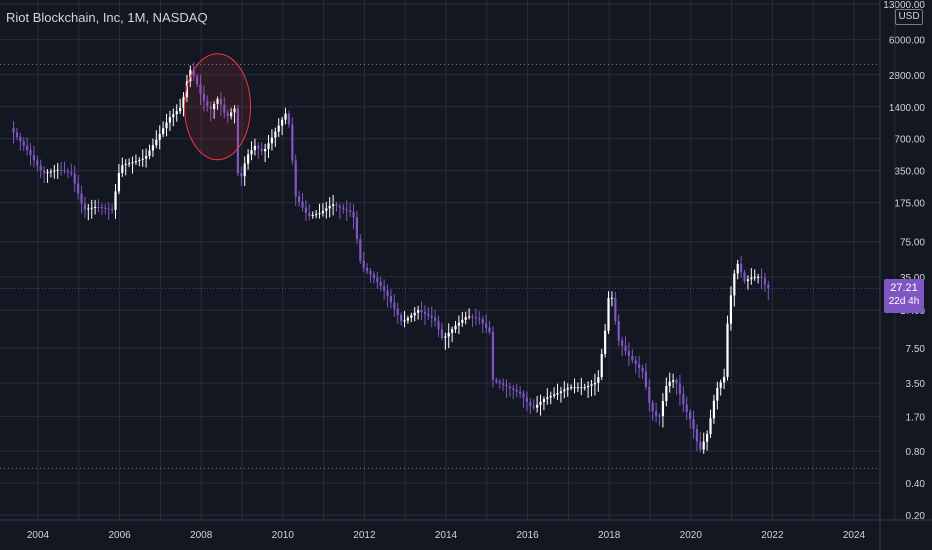 The height and width of the screenshot is (550, 932). Describe the element at coordinates (909, 17) in the screenshot. I see `currency-button: USD` at that location.